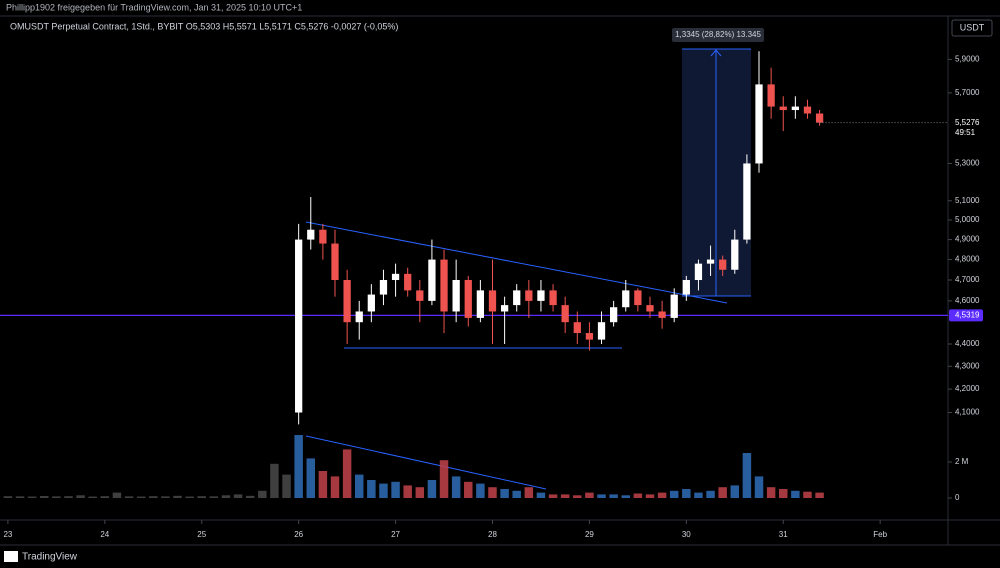  What do you see at coordinates (298, 534) in the screenshot?
I see `x-tick-label: 26` at bounding box center [298, 534].